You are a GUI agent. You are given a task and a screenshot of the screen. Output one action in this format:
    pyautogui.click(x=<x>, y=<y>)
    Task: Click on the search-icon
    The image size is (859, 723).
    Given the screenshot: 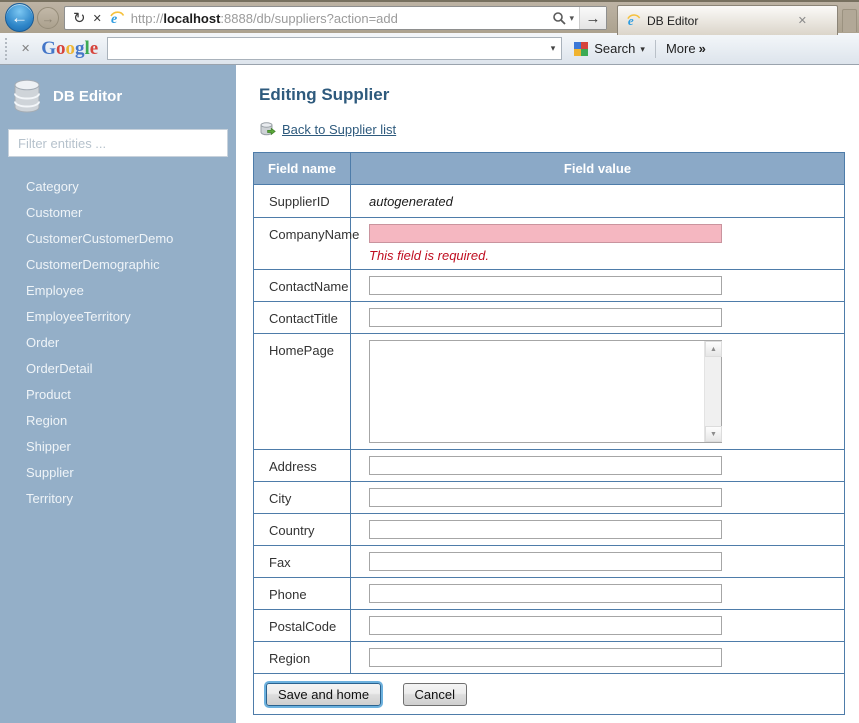 What is the action you would take?
    pyautogui.click(x=559, y=18)
    